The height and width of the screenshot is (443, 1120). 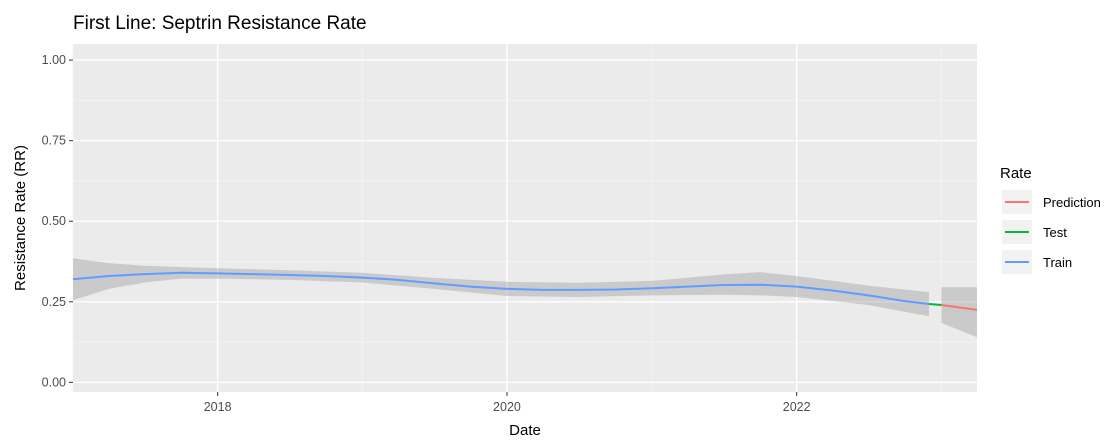 What do you see at coordinates (1055, 232) in the screenshot?
I see `legend-label-test: Test` at bounding box center [1055, 232].